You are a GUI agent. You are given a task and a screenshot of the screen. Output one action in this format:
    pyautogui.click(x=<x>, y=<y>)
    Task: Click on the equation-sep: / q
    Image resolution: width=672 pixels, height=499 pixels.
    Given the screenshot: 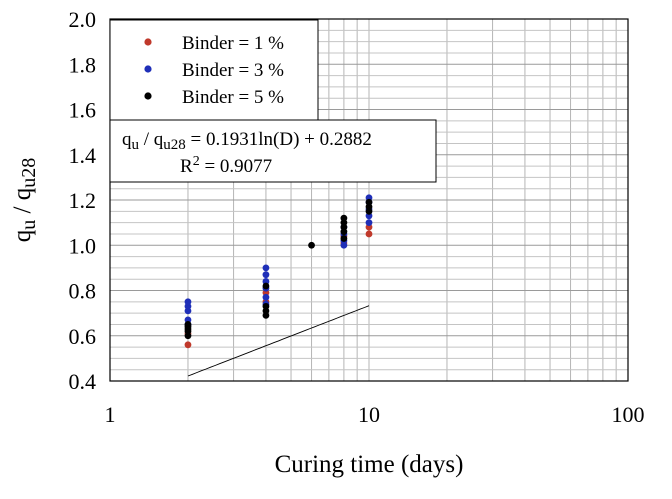 What is the action you would take?
    pyautogui.click(x=151, y=139)
    